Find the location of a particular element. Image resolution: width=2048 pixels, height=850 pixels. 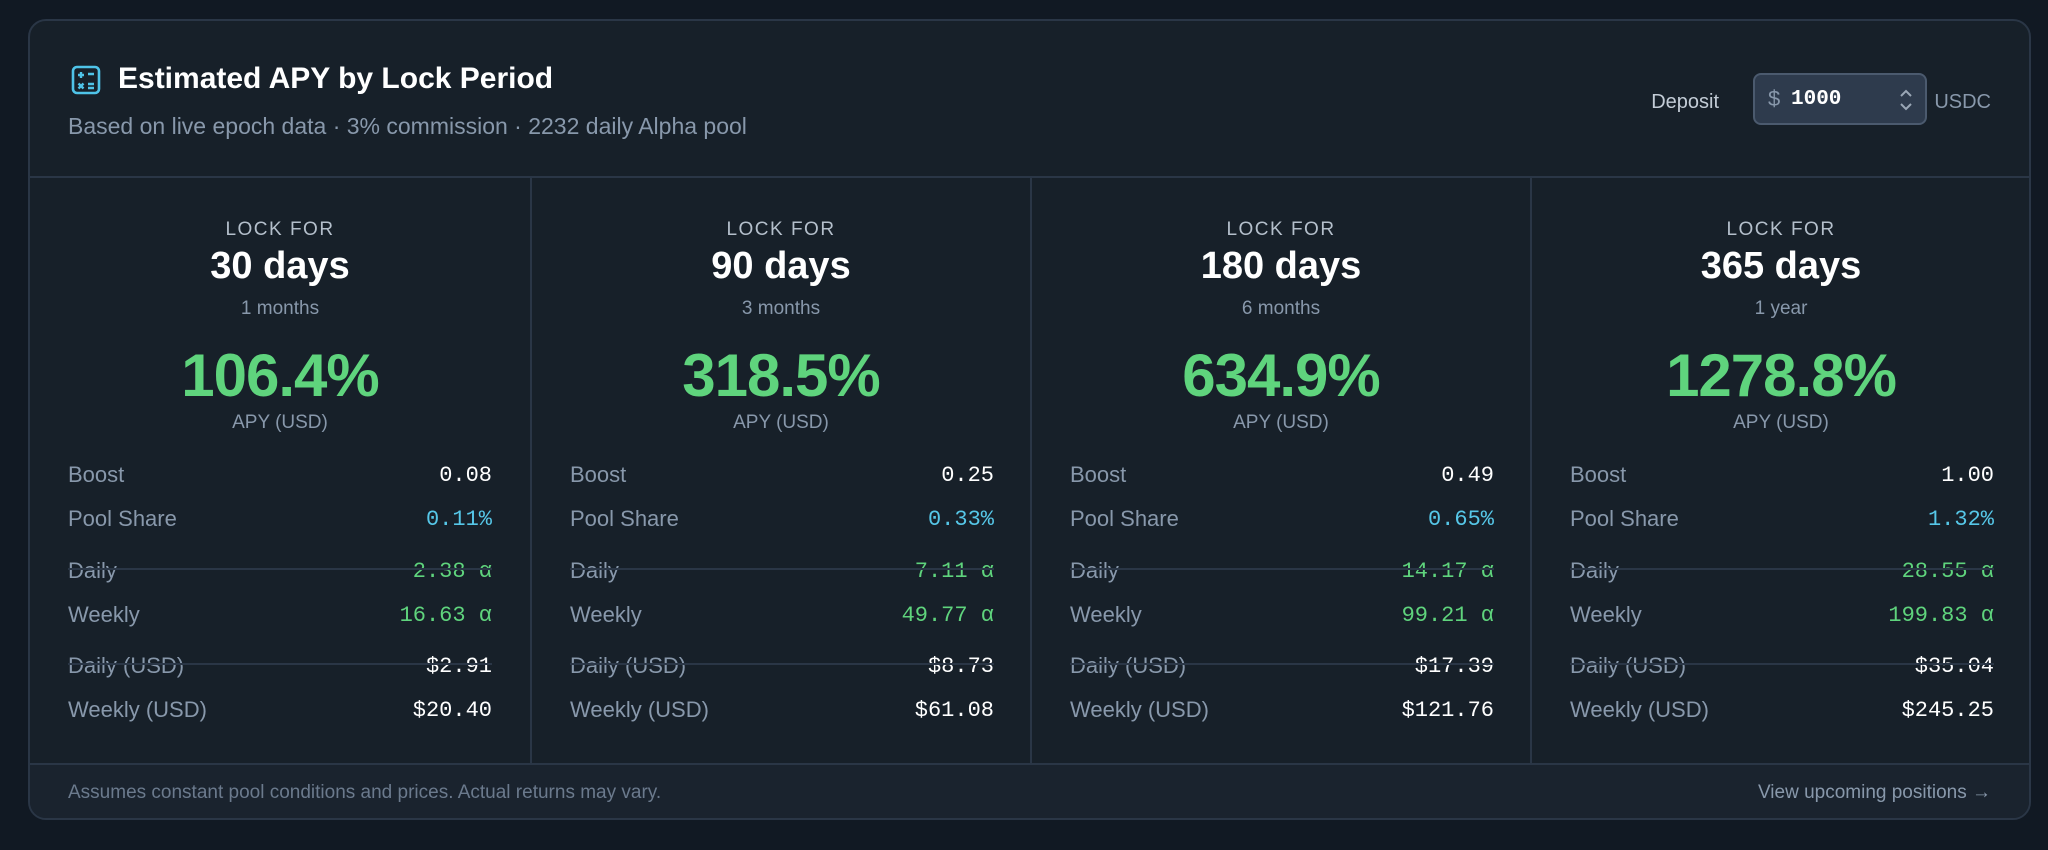

daily-alpha-row: Daily 7.11 α is located at coordinates (782, 573).